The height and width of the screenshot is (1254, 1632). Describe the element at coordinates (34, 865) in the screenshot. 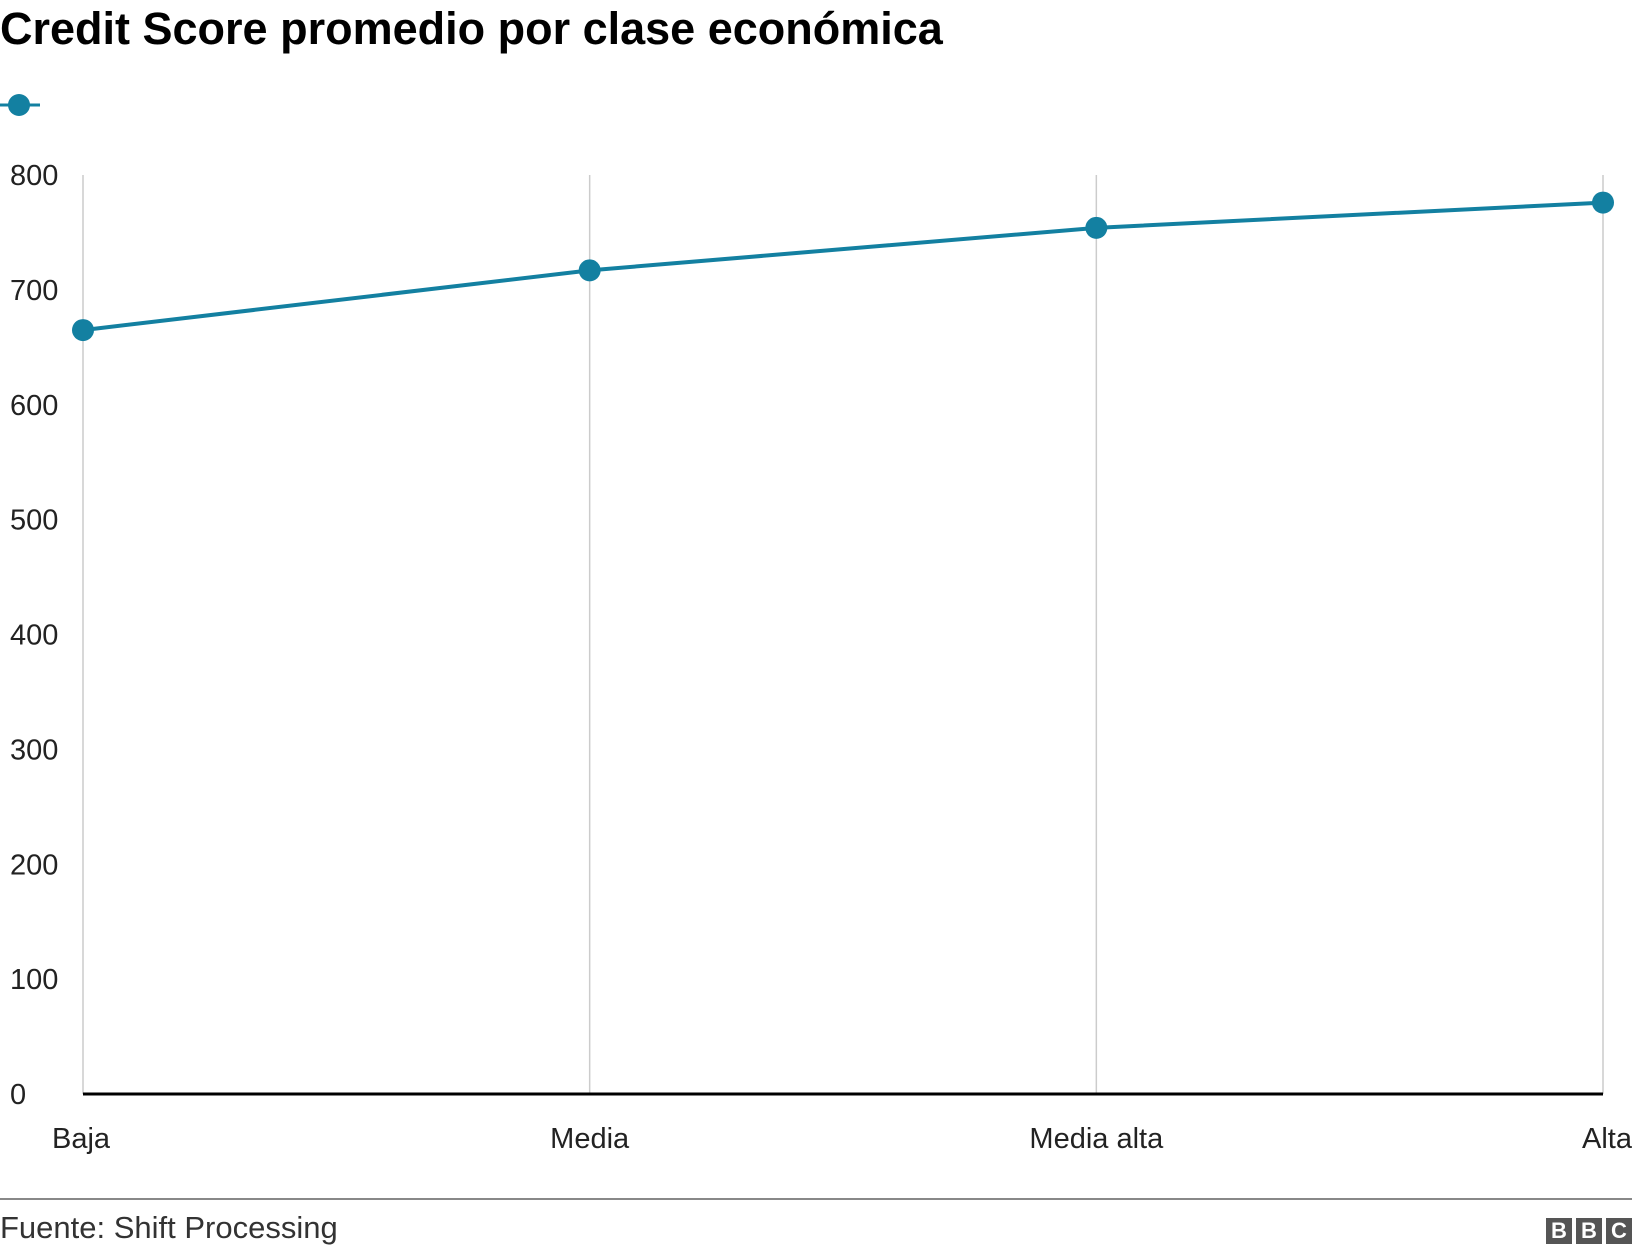

I see `y-tick-label: 200` at that location.